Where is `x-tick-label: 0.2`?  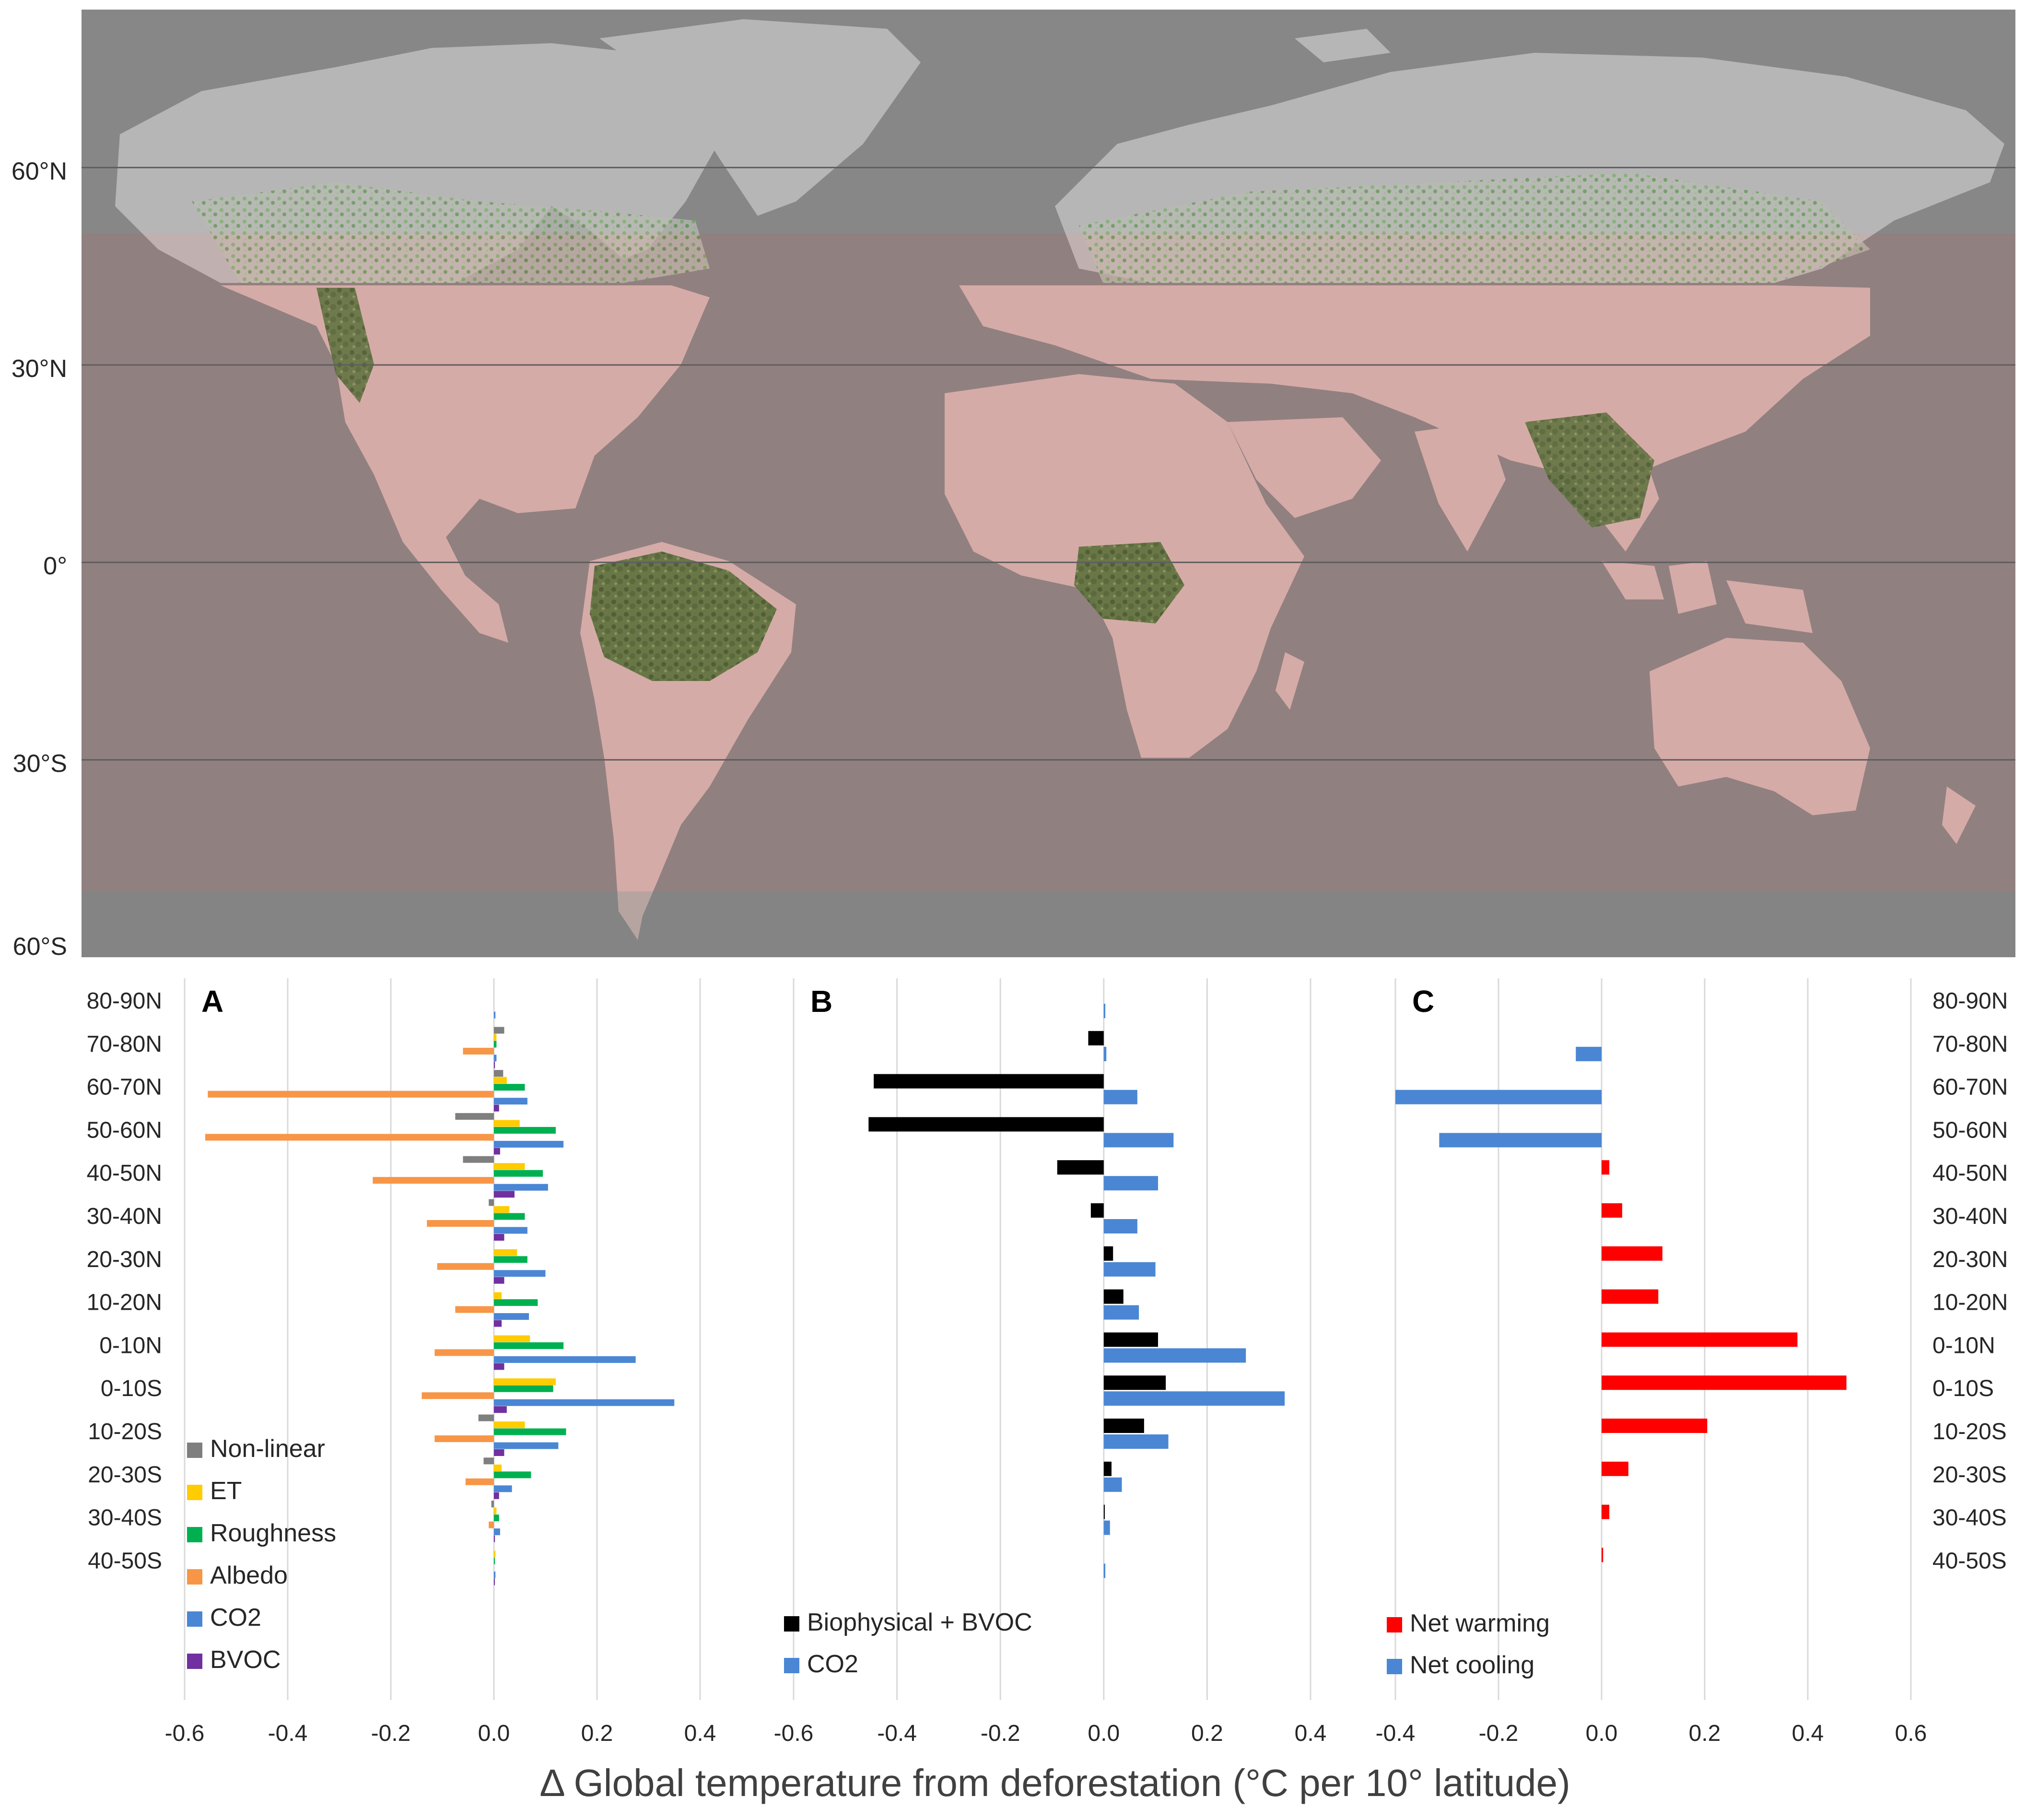 x-tick-label: 0.2 is located at coordinates (1207, 1734).